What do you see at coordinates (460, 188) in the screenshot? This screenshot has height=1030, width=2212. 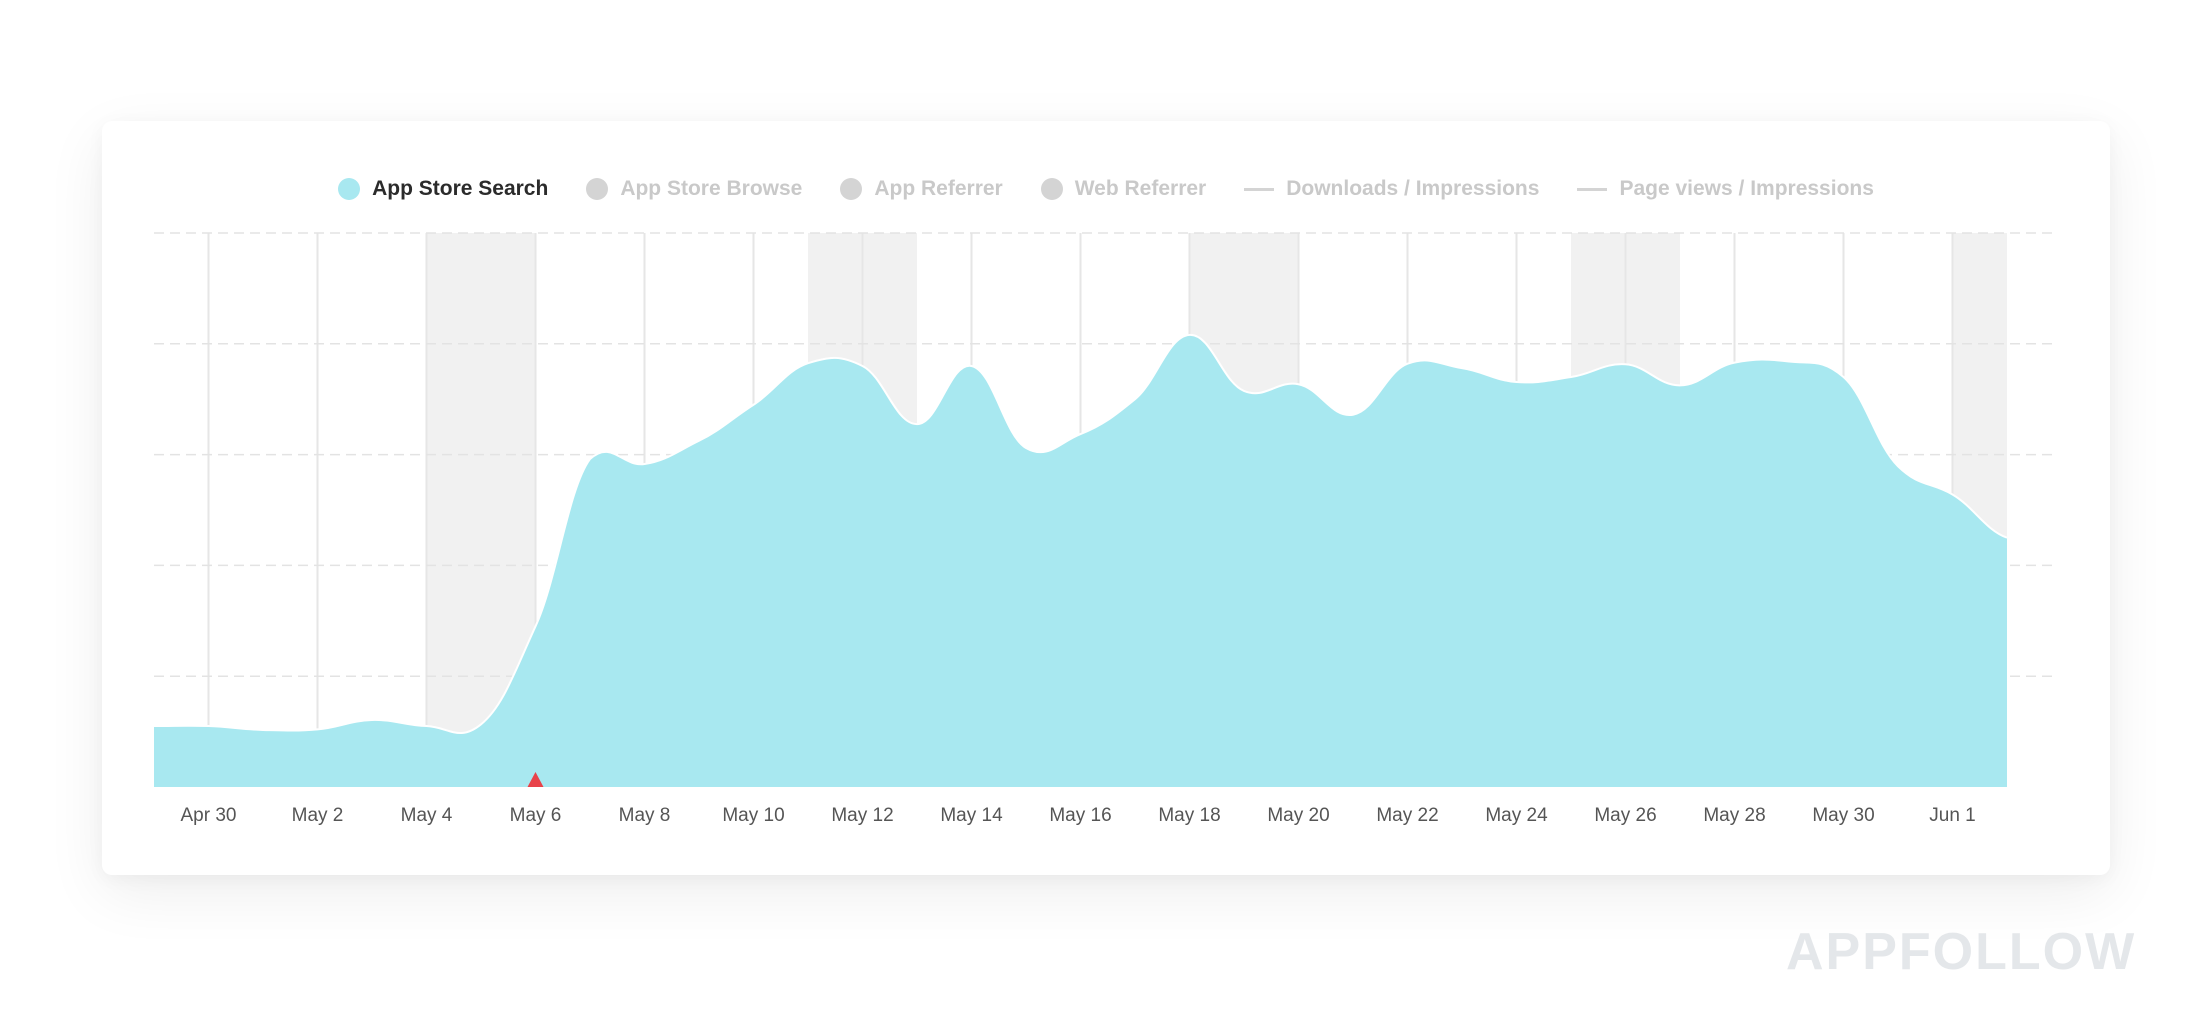 I see `legend-label: App Store Search` at bounding box center [460, 188].